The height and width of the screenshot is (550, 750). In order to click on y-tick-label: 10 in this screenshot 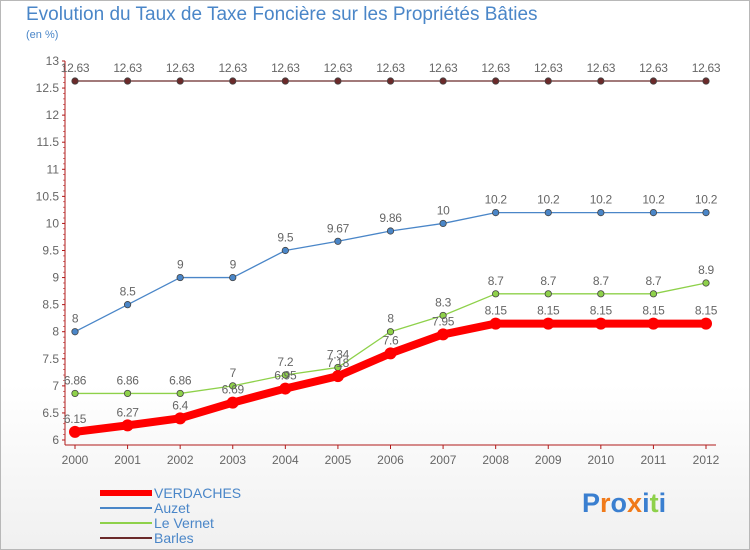, I will do `click(53, 223)`.